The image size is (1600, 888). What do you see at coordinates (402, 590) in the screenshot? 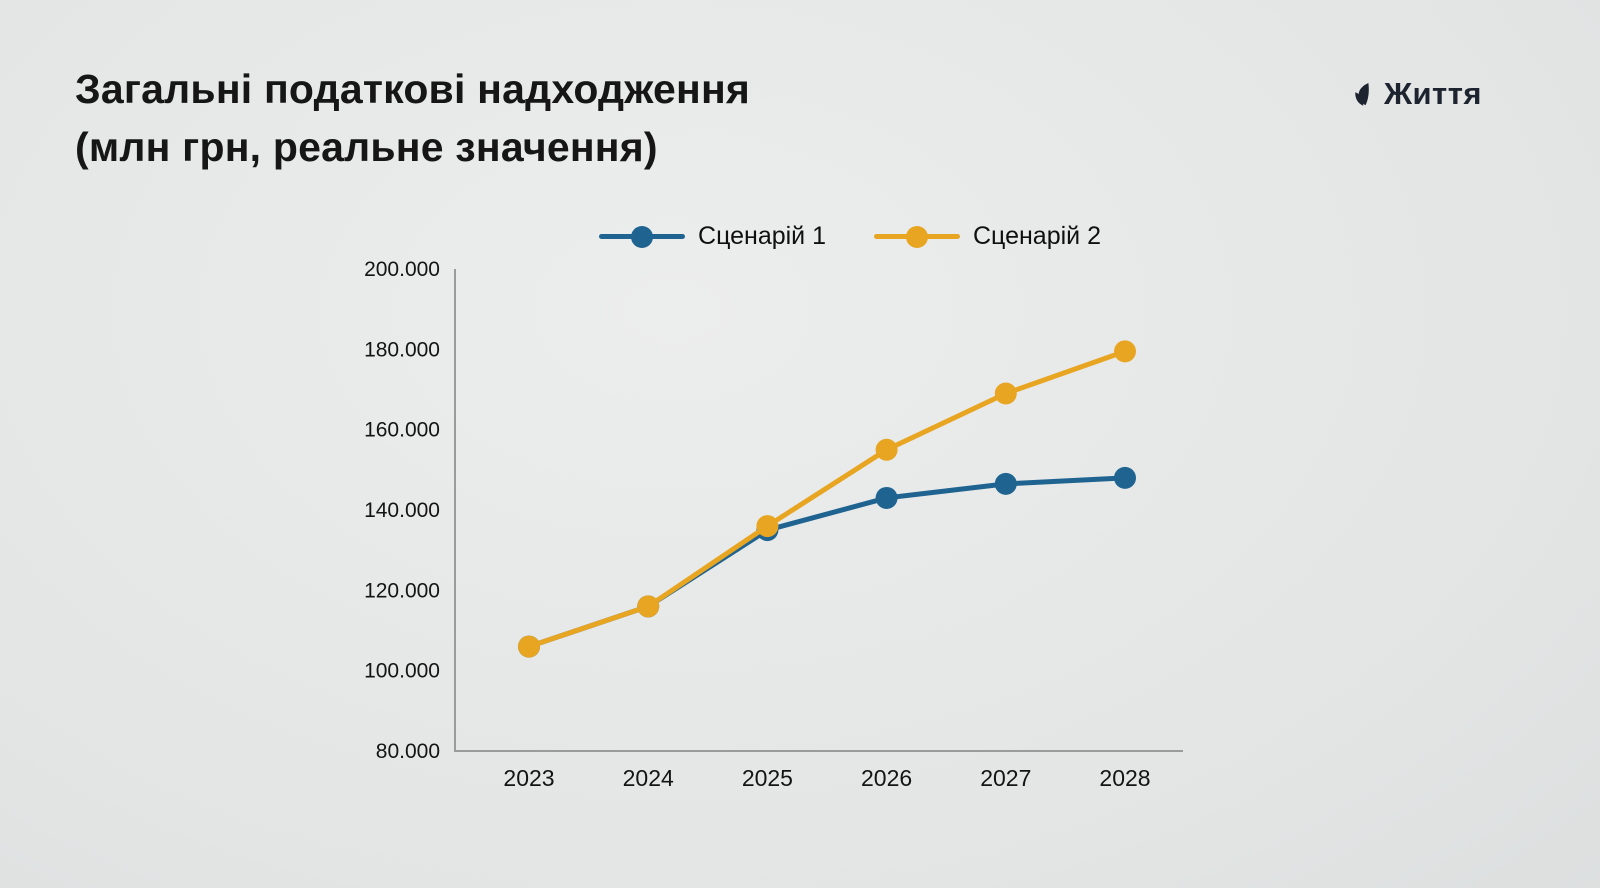
I see `y-tick-label: 120.000` at bounding box center [402, 590].